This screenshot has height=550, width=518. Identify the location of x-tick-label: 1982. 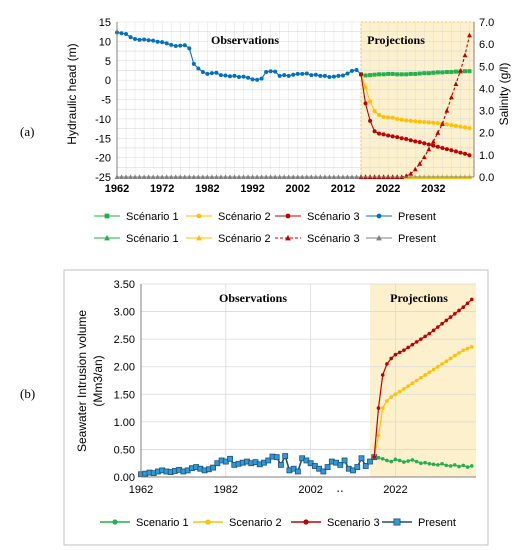
(226, 490).